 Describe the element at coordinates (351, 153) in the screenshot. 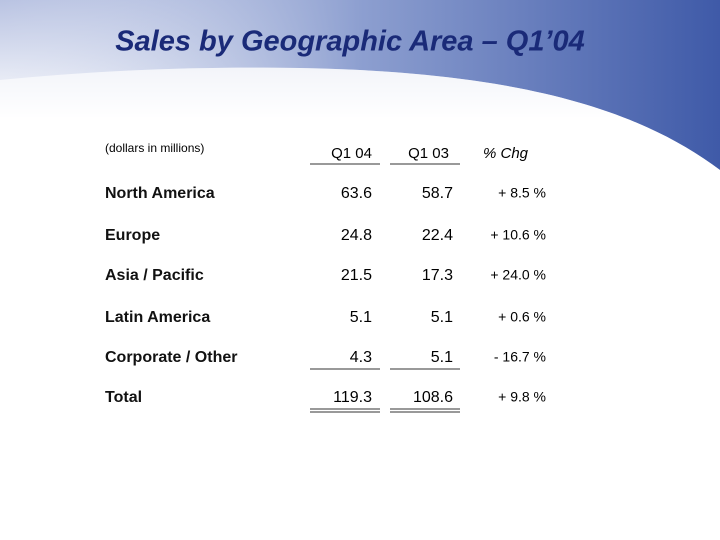

I see `column-header: Q1 04` at that location.